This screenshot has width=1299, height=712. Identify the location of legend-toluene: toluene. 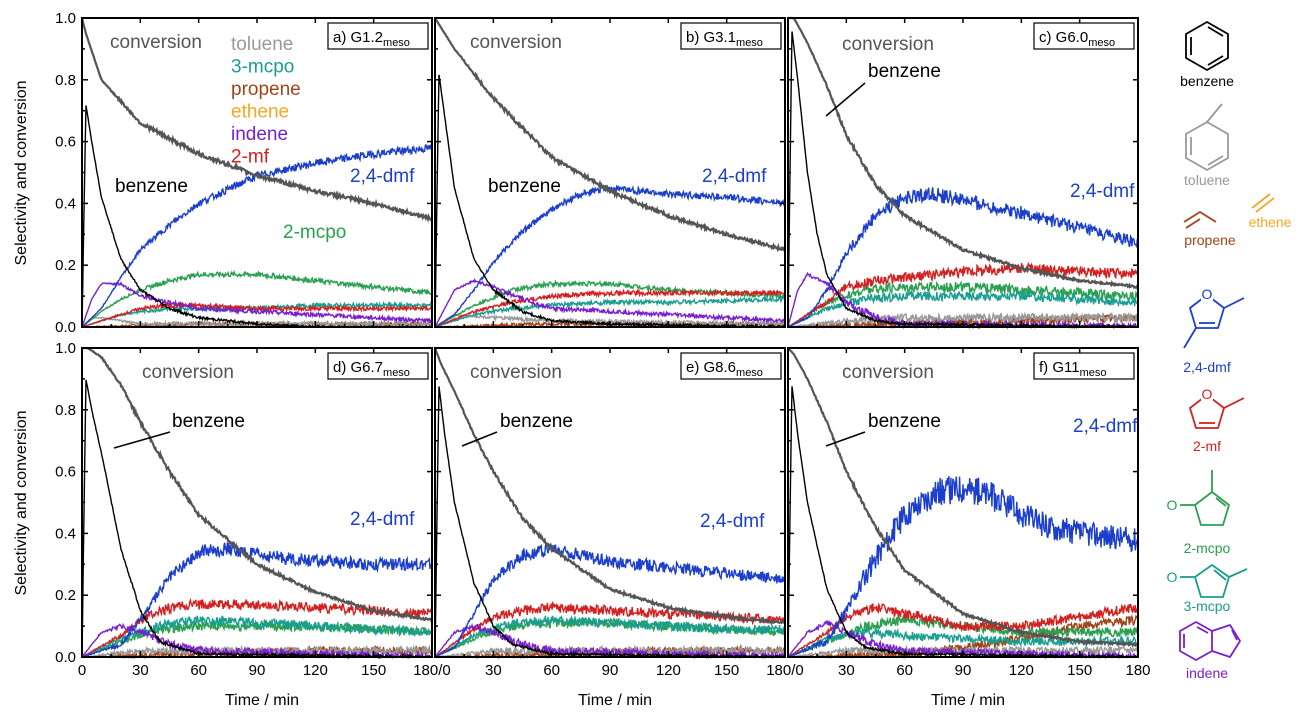
(262, 44).